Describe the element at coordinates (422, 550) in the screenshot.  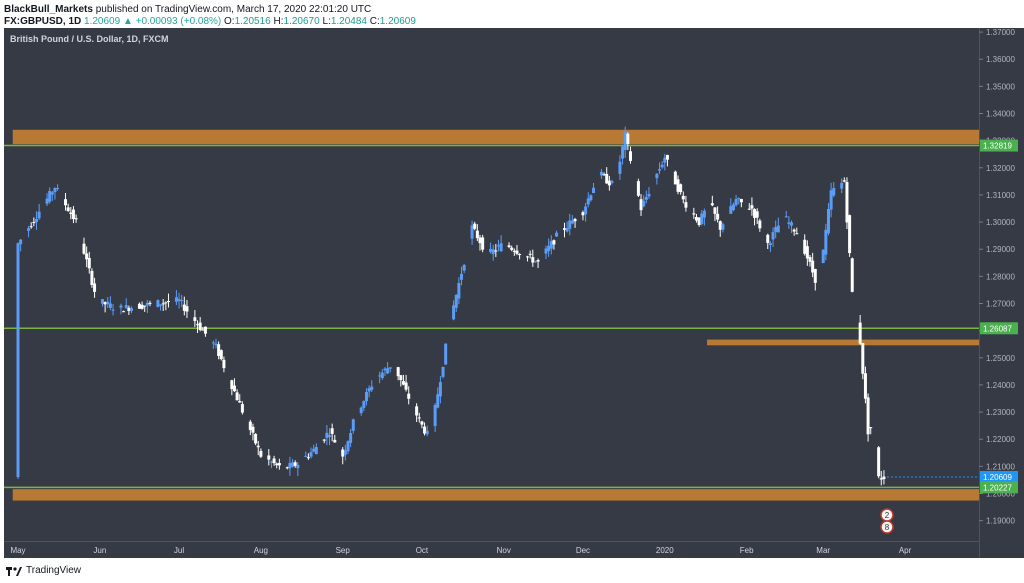
I see `x-tick-label: Oct` at that location.